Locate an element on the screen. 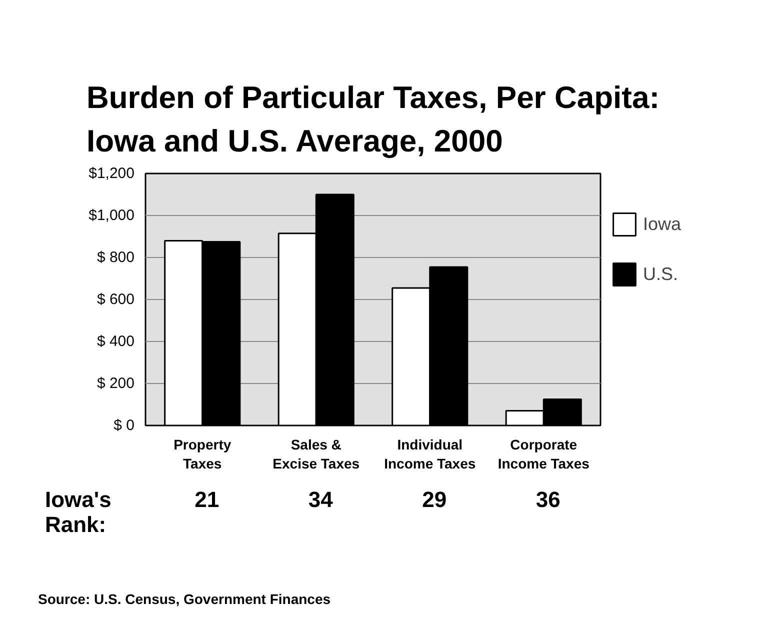  annotation: 34 is located at coordinates (320, 499).